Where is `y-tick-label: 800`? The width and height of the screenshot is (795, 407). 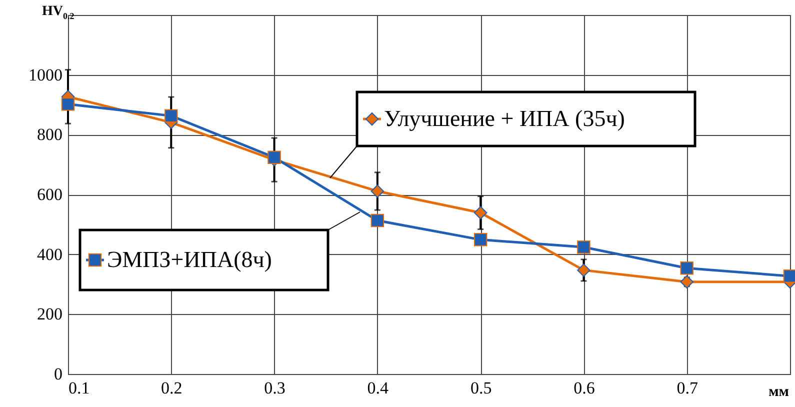 y-tick-label: 800 is located at coordinates (49, 134).